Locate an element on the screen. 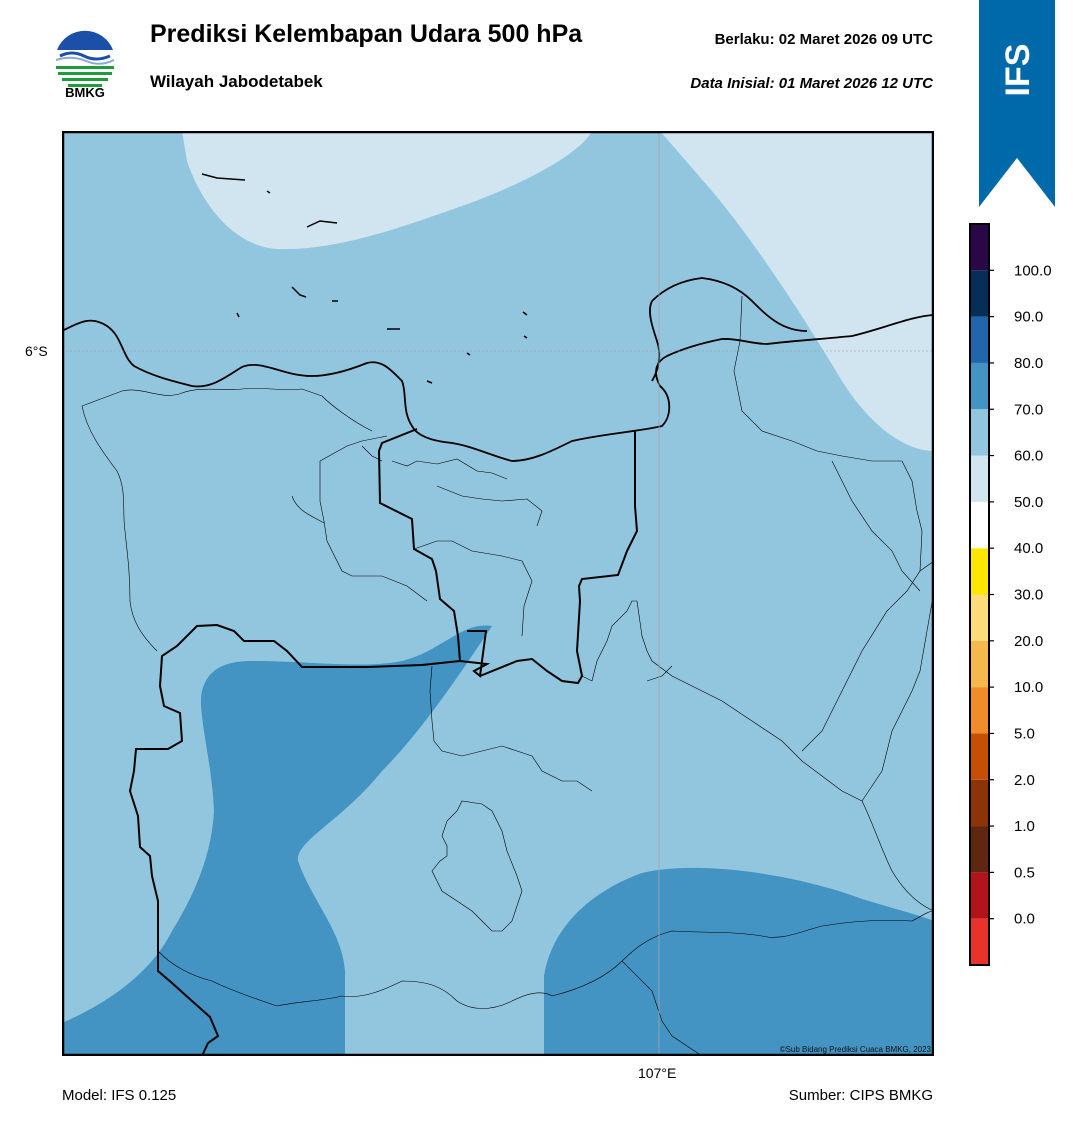 This screenshot has height=1128, width=1081. colorbar-label: 2.0 is located at coordinates (1024, 780).